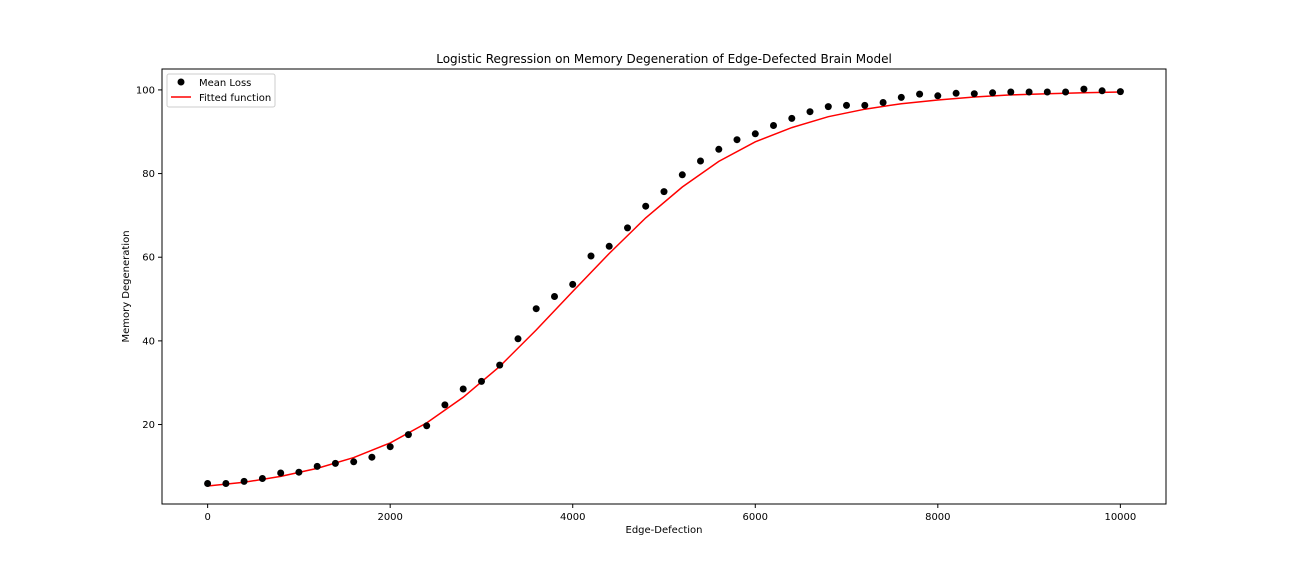 Image resolution: width=1296 pixels, height=576 pixels. What do you see at coordinates (148, 425) in the screenshot?
I see `y-tick-label: 20` at bounding box center [148, 425].